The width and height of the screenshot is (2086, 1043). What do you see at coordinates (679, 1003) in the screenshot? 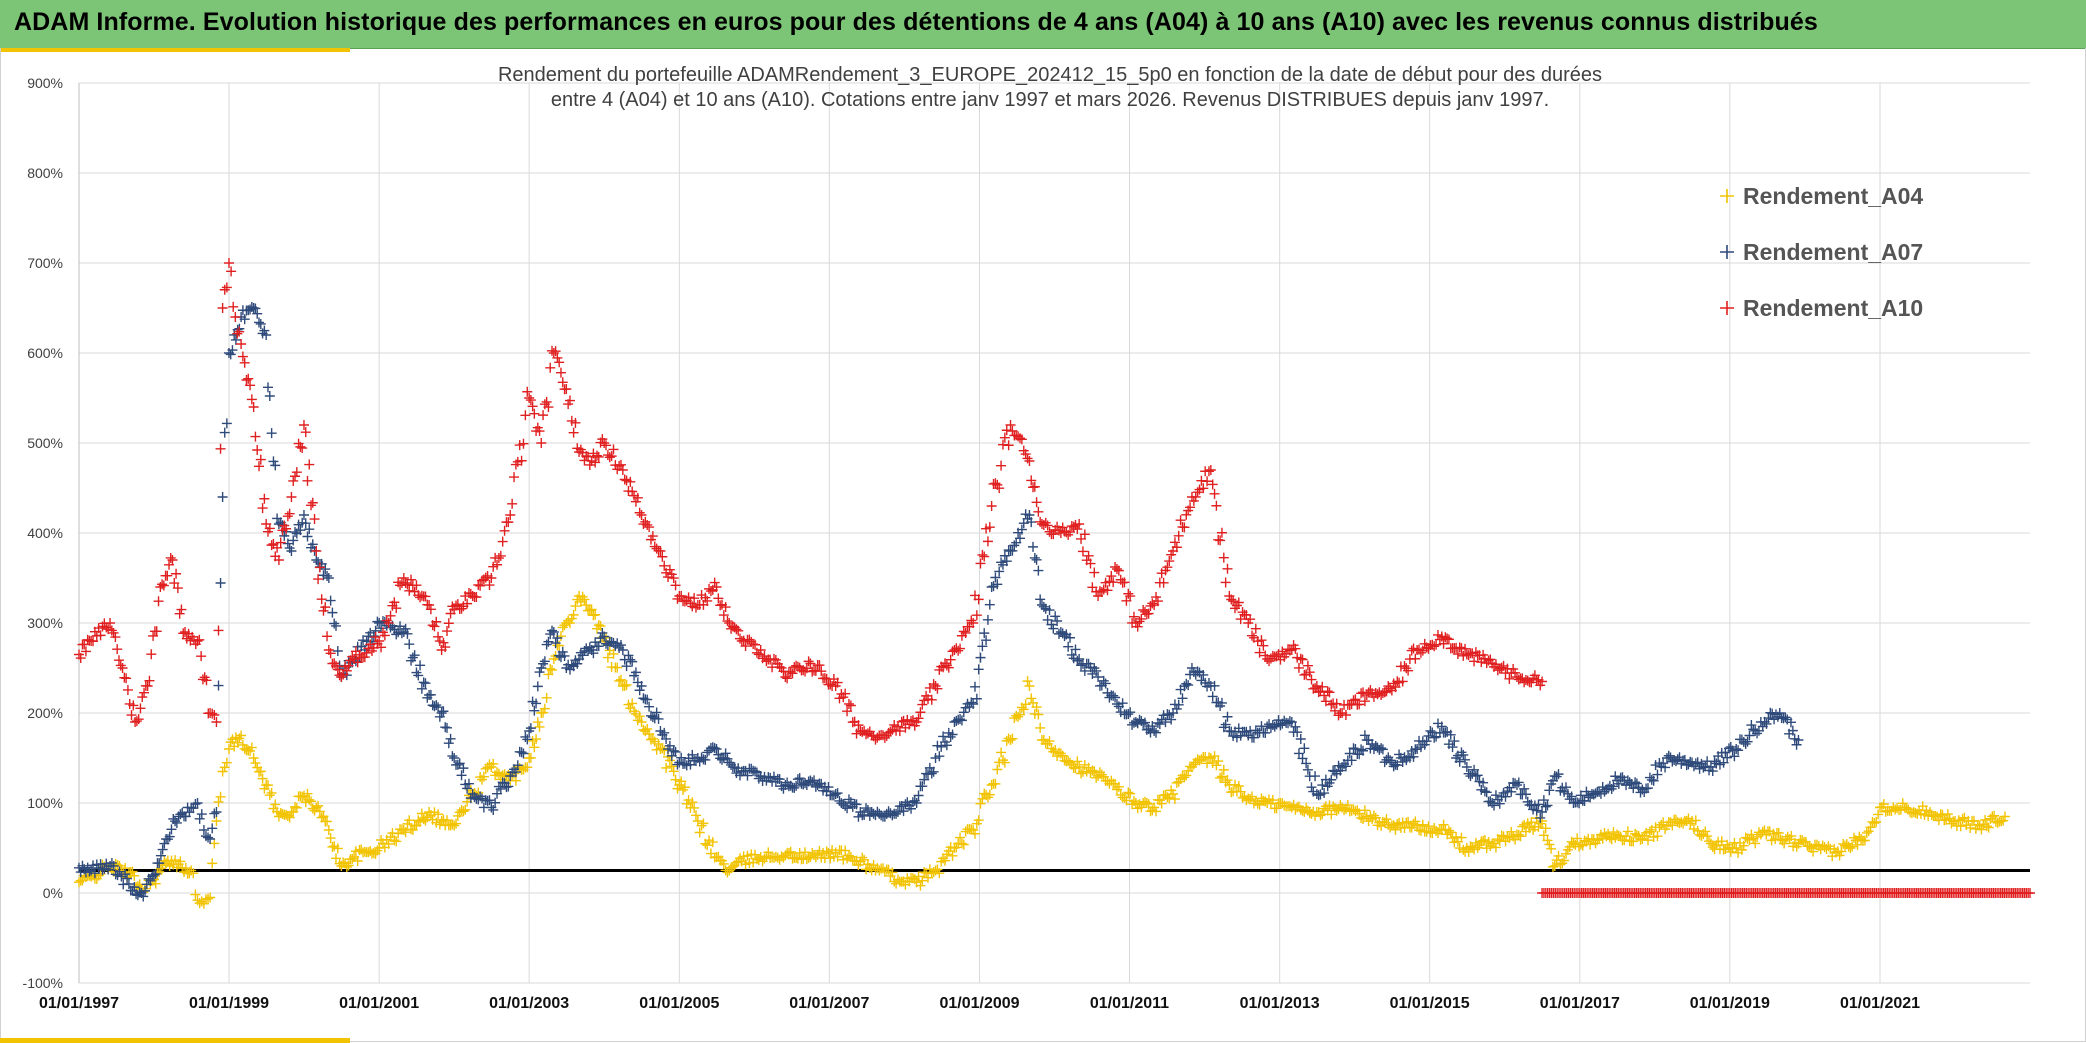
I see `x-tick-label: 01/01/2005` at bounding box center [679, 1003].